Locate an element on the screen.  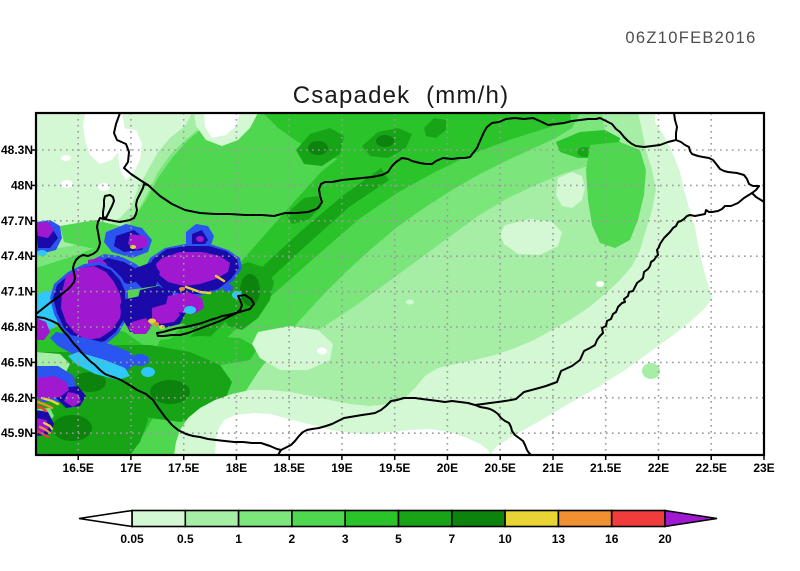
svg-text: 21.5E is located at coordinates (605, 468).